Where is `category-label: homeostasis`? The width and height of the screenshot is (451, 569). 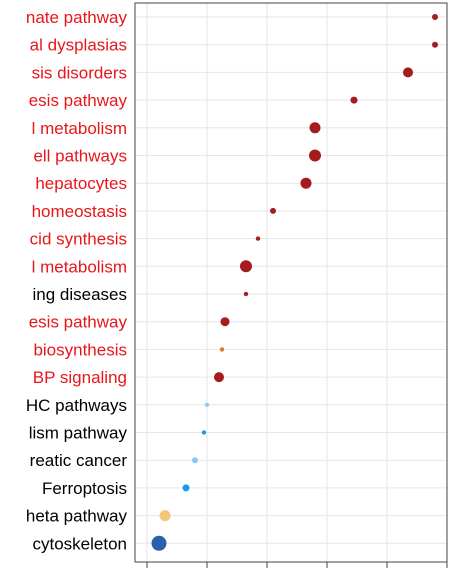
category-label: homeostasis is located at coordinates (79, 211).